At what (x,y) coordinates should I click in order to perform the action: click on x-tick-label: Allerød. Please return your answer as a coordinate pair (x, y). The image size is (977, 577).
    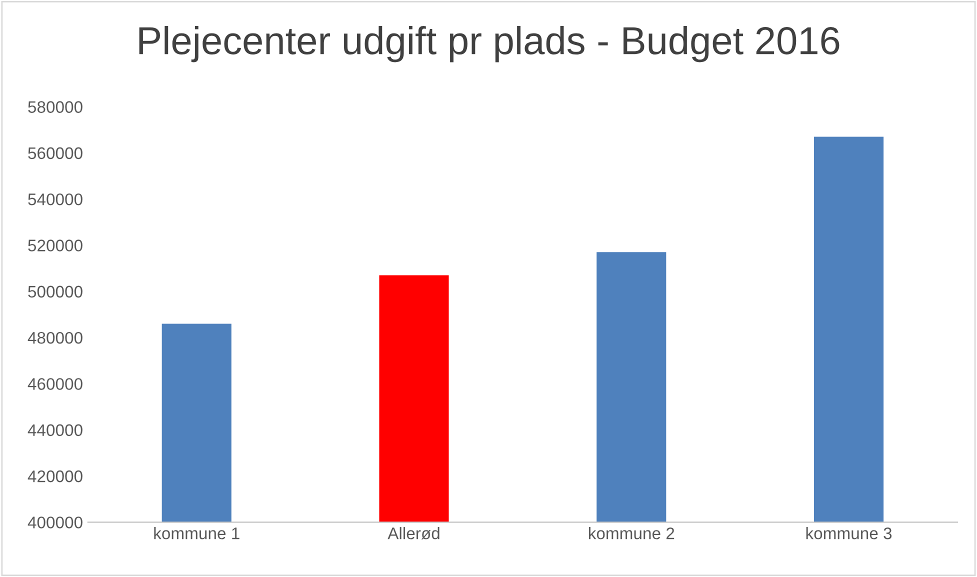
    Looking at the image, I should click on (414, 533).